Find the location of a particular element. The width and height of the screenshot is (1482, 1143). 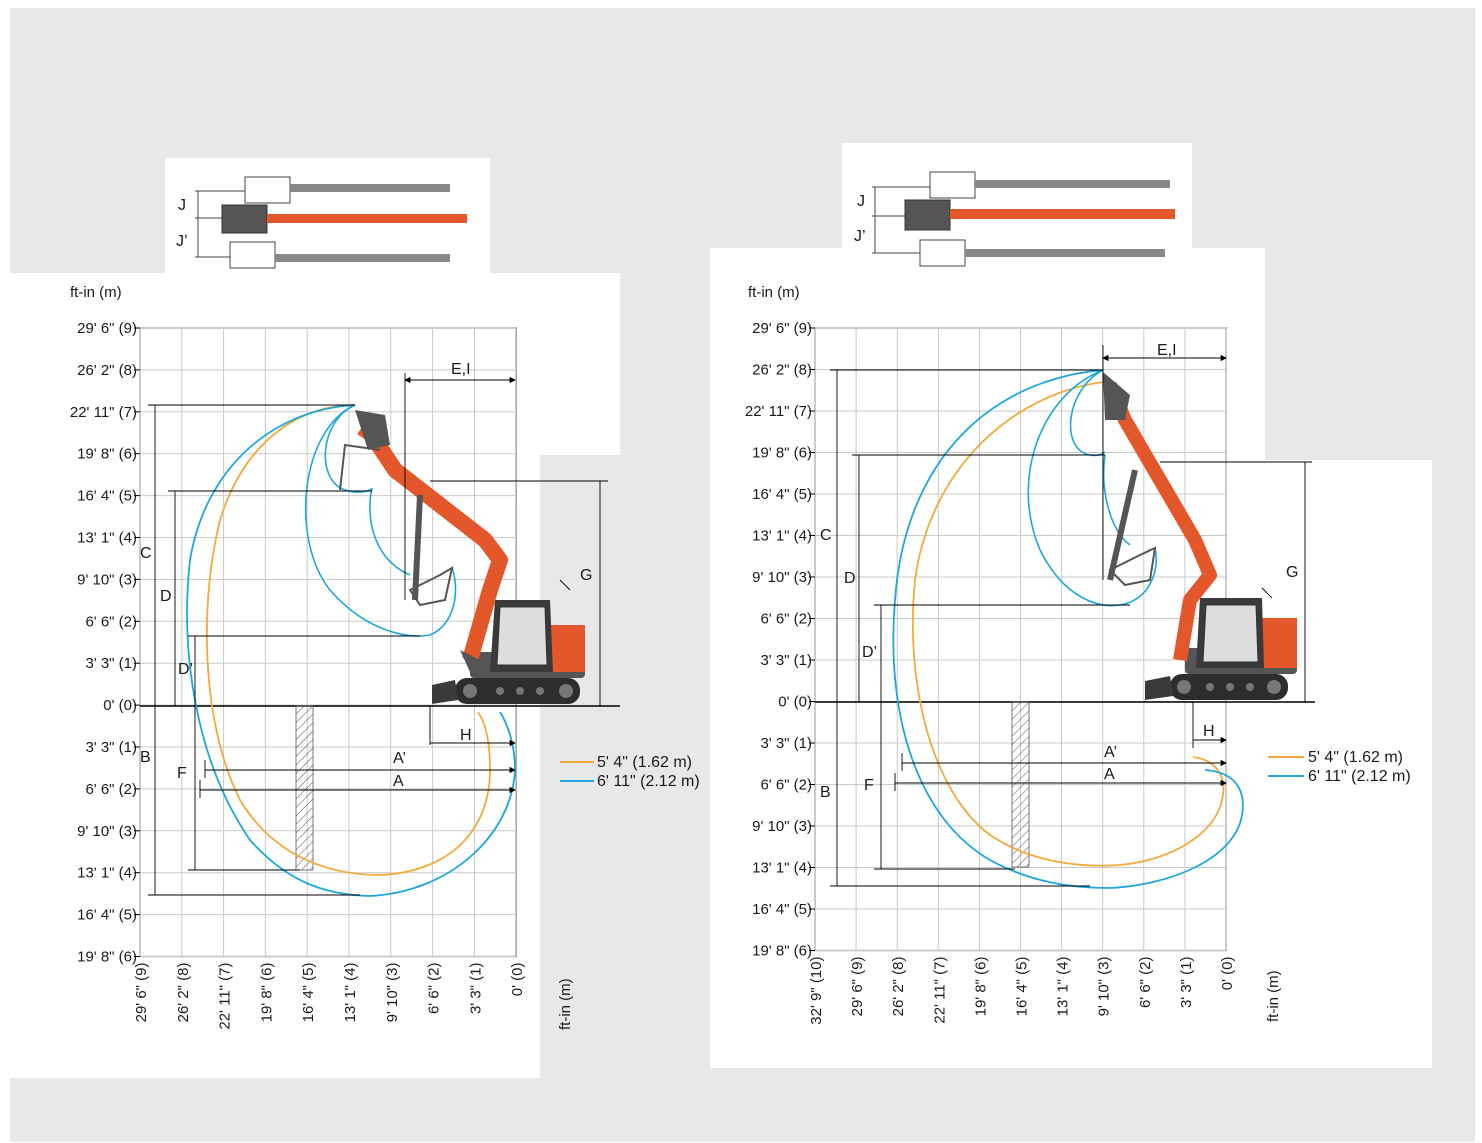

right-top-view-illustration: J J’ is located at coordinates (1014, 219).